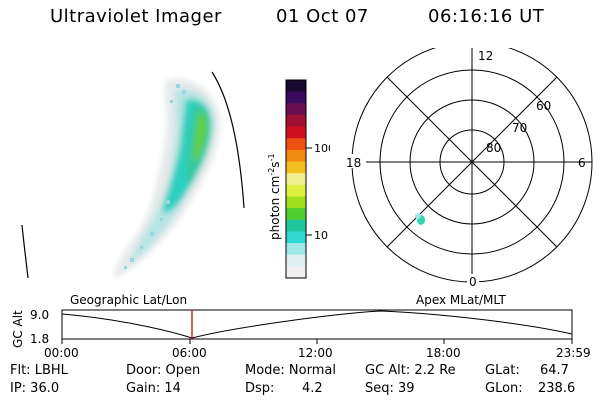 The width and height of the screenshot is (600, 400). Describe the element at coordinates (410, 370) in the screenshot. I see `gcalt-info: GC Alt: 2.2 Re` at that location.